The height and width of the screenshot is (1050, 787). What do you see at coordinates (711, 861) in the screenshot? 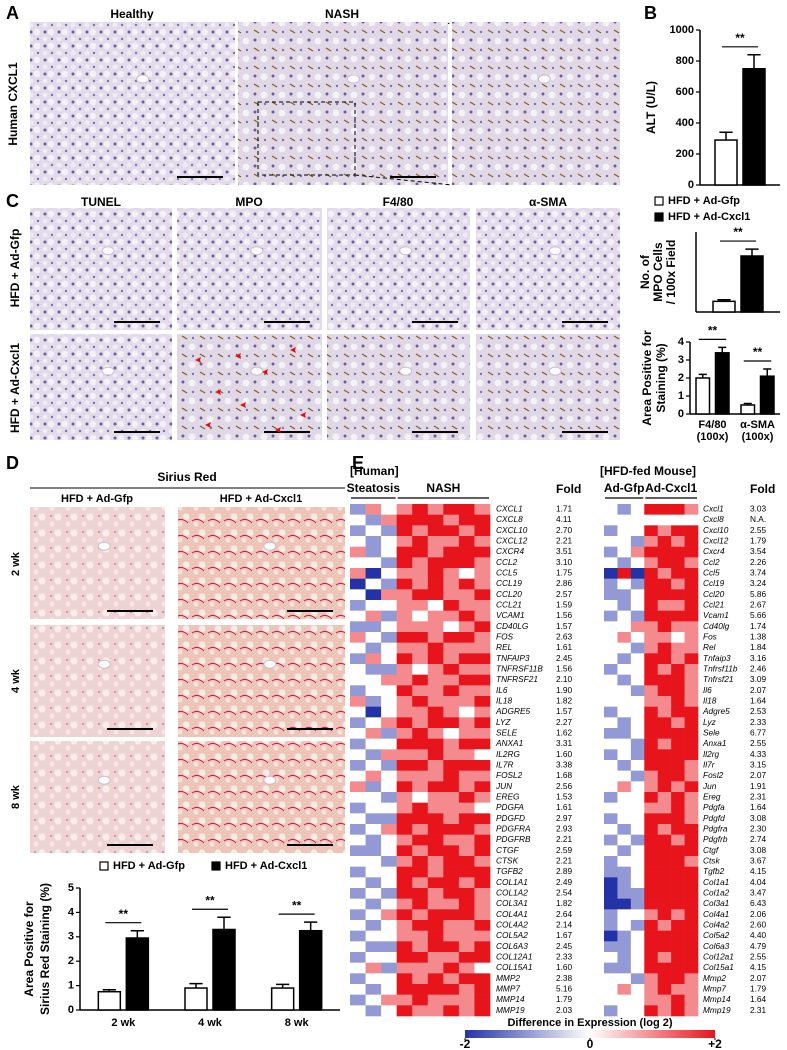
I see `gene-label: Ctsk` at bounding box center [711, 861].